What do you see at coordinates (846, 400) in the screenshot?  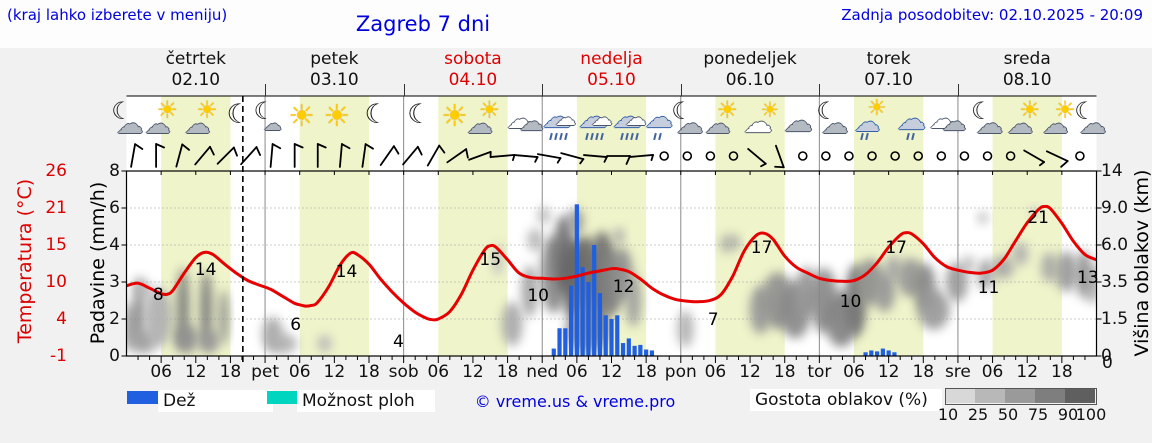 I see `cloud-density-label: Gostota oblakov (%)` at bounding box center [846, 400].